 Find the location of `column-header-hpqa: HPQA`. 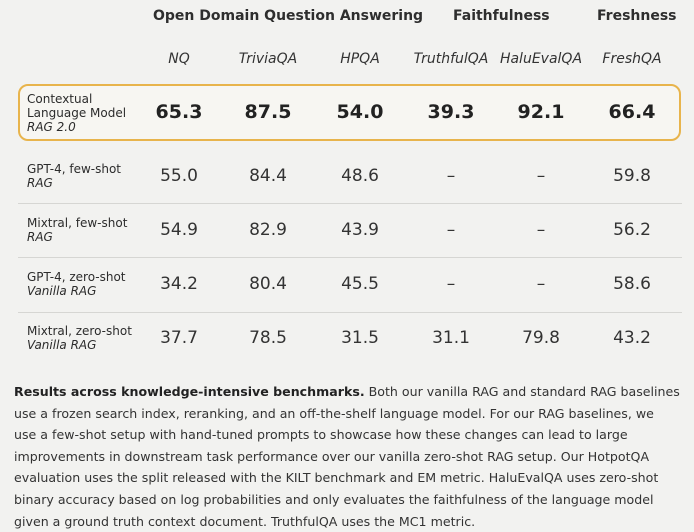

column-header-hpqa: HPQA is located at coordinates (360, 59).